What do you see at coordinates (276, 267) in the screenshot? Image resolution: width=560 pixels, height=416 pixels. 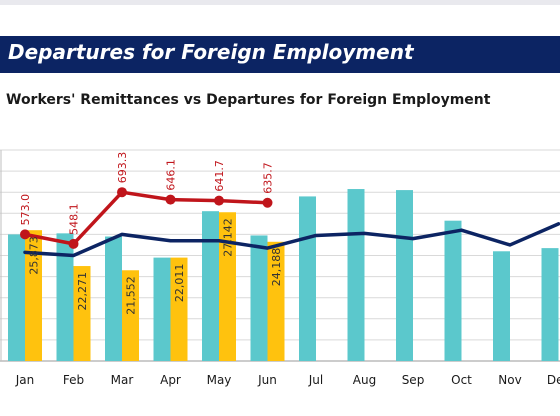 I see `bar-data-label: 24,188` at bounding box center [276, 267].